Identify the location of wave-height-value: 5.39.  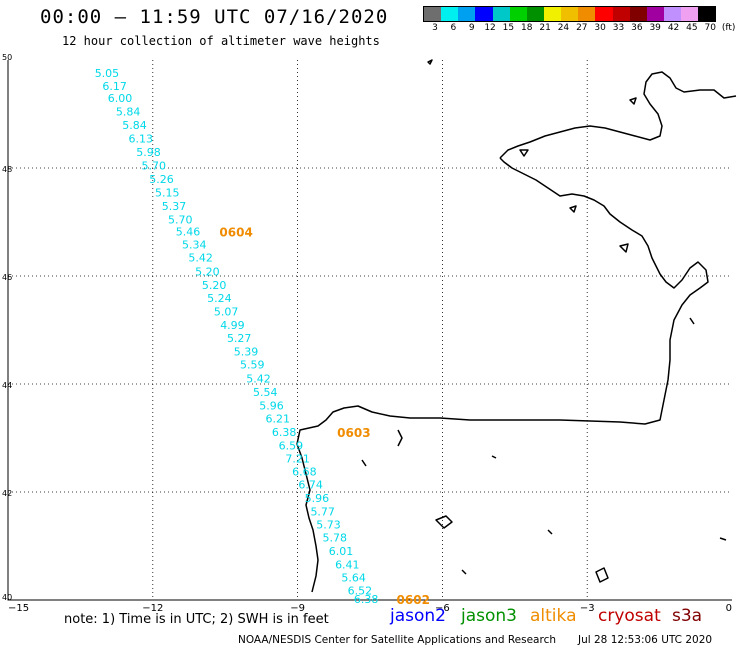
(246, 352).